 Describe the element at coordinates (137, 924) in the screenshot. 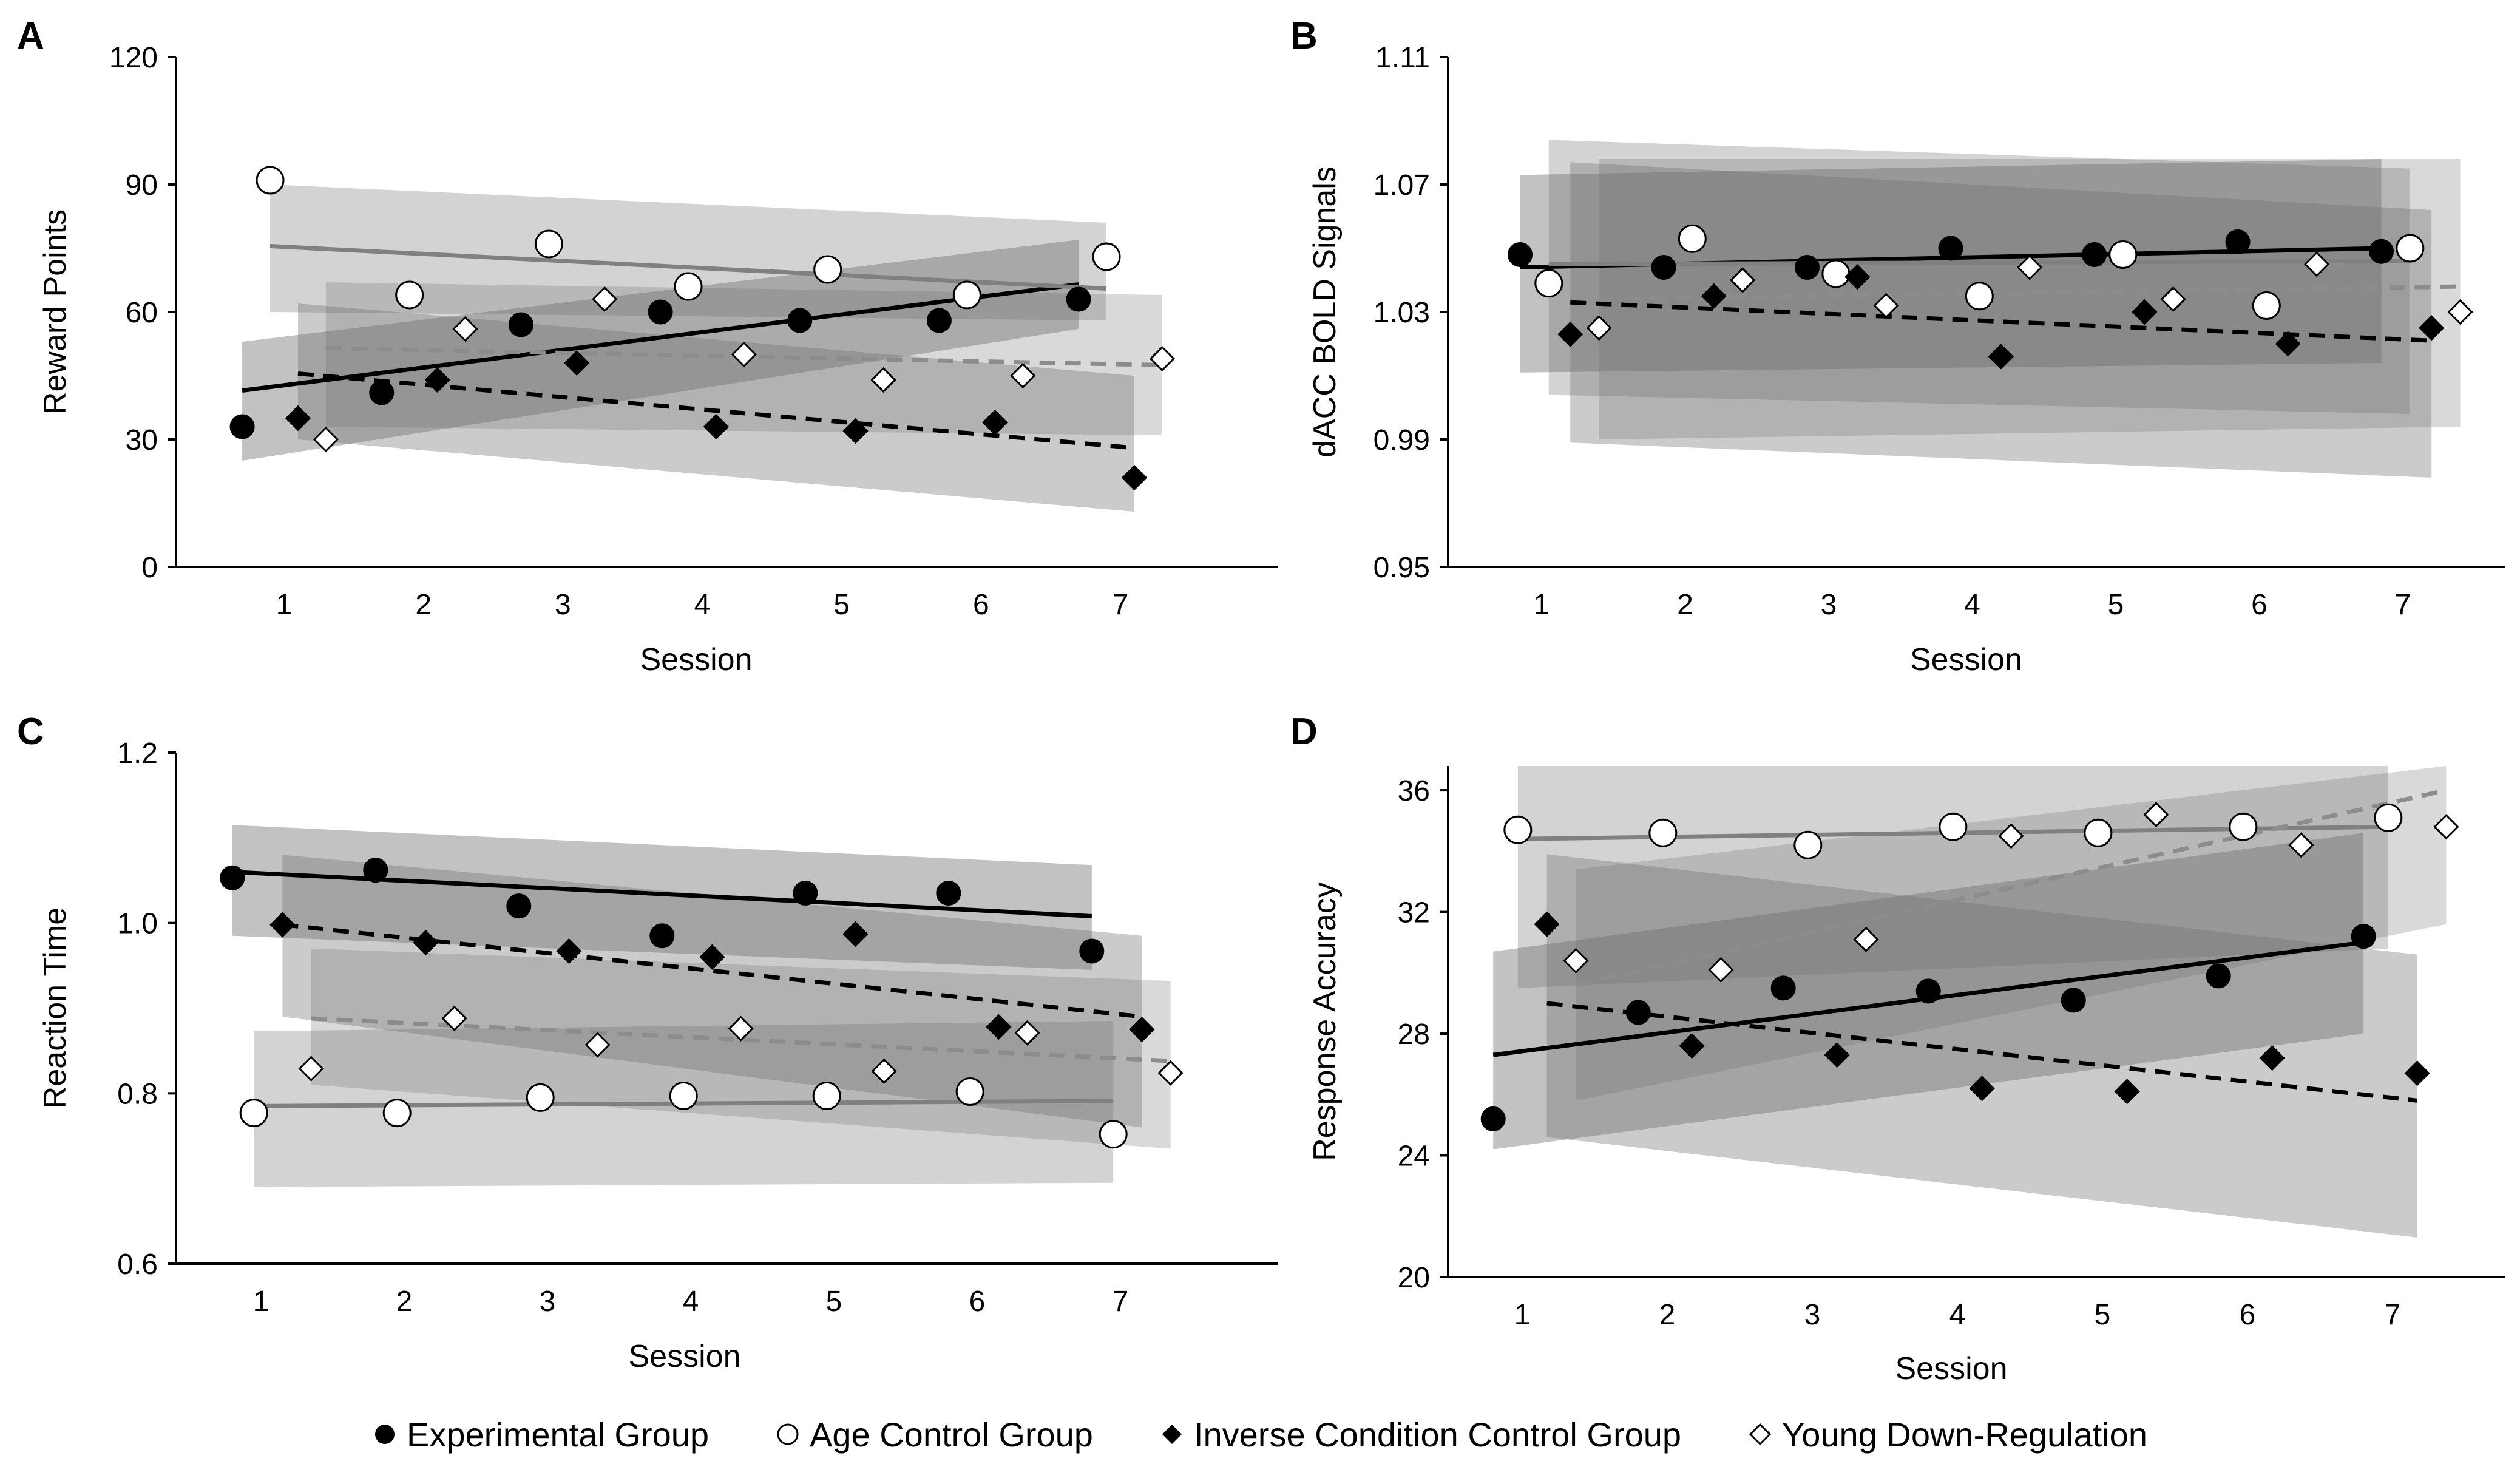

I see `y-tick-label: 1.0` at that location.